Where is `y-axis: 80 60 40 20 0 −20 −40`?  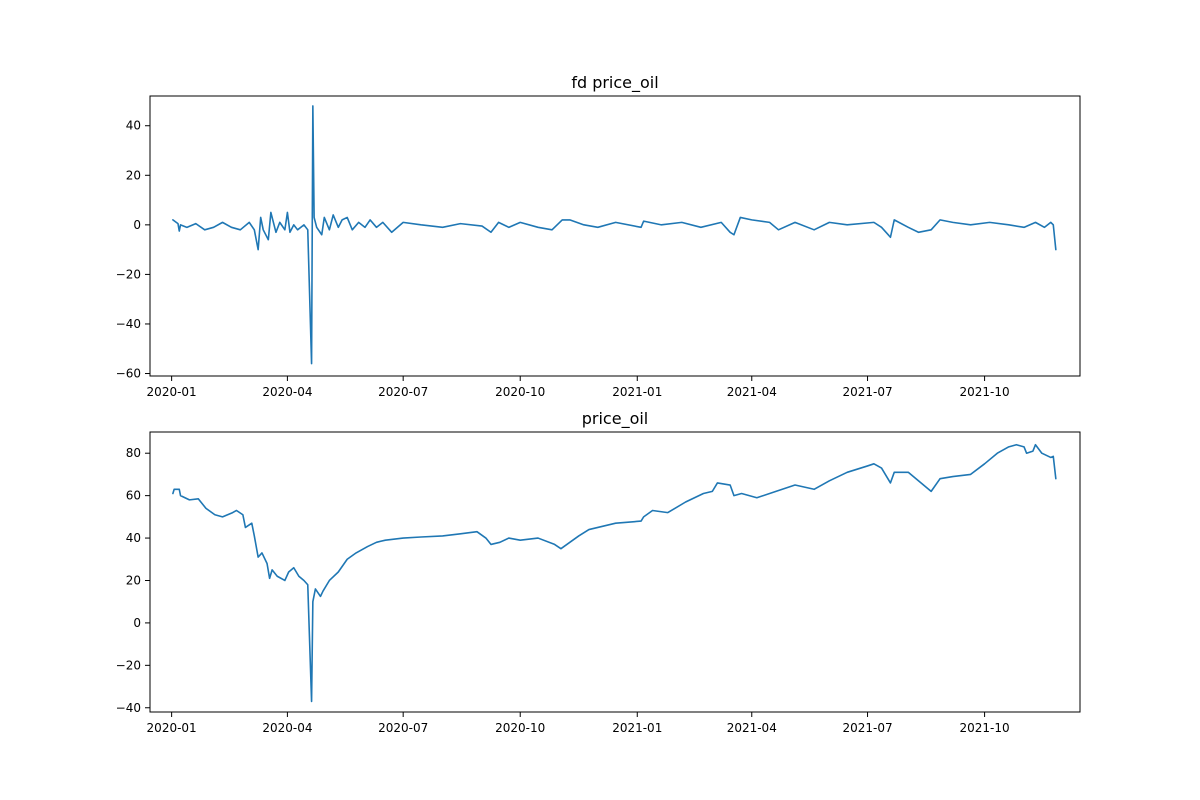 y-axis: 80 60 40 20 0 −20 −40 is located at coordinates (133, 580).